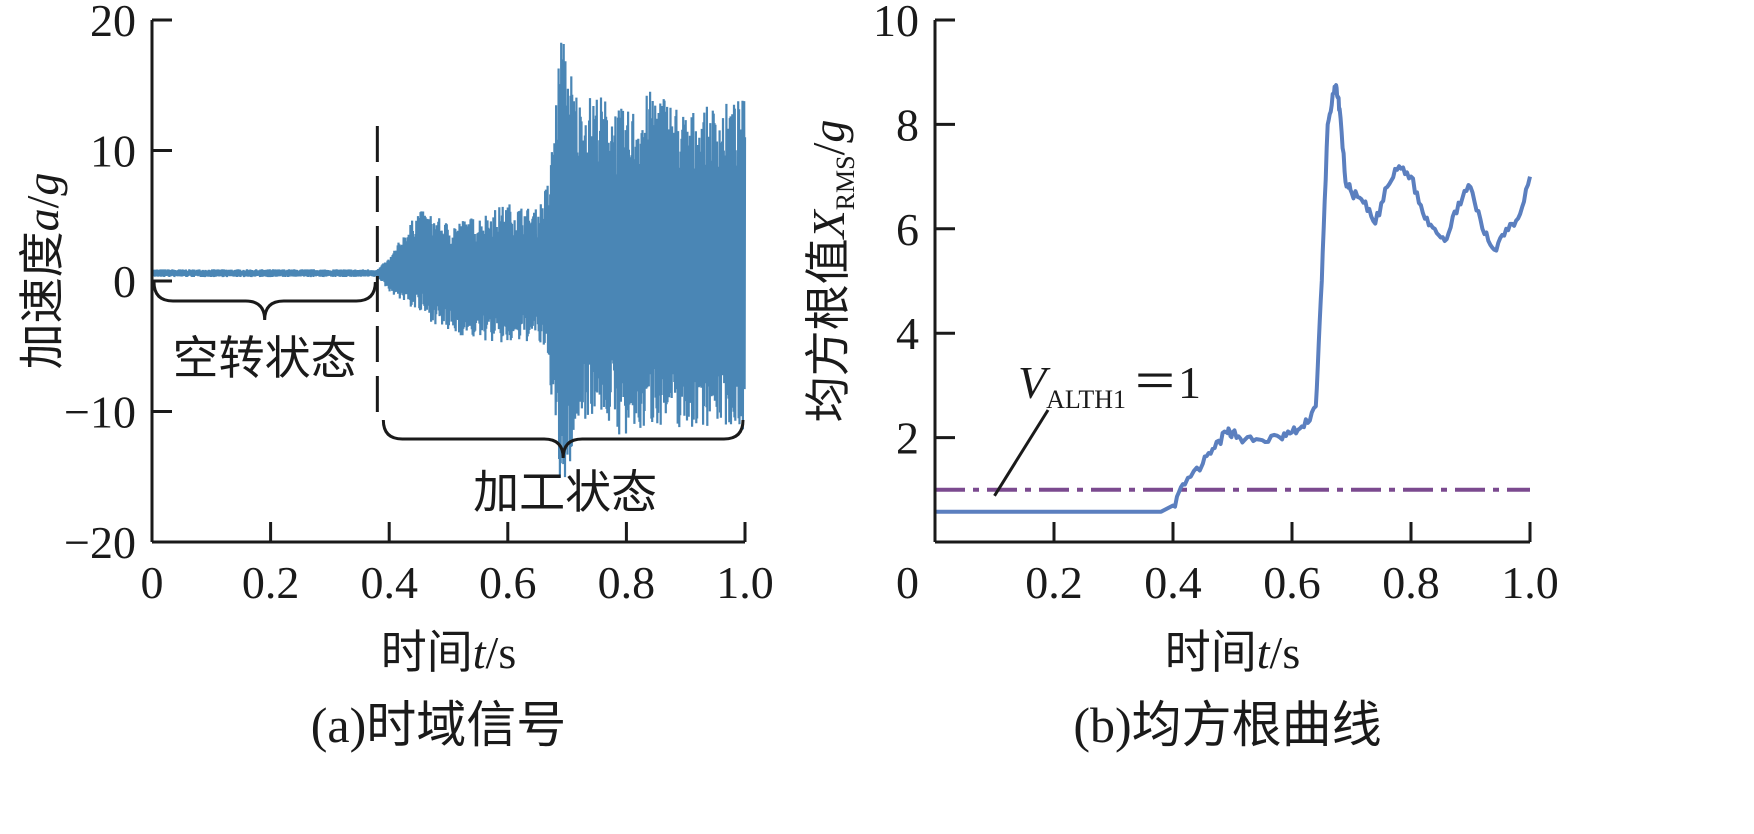 The image size is (1754, 834). Describe the element at coordinates (42, 219) in the screenshot. I see `panel-a-ylabel-var: a` at that location.